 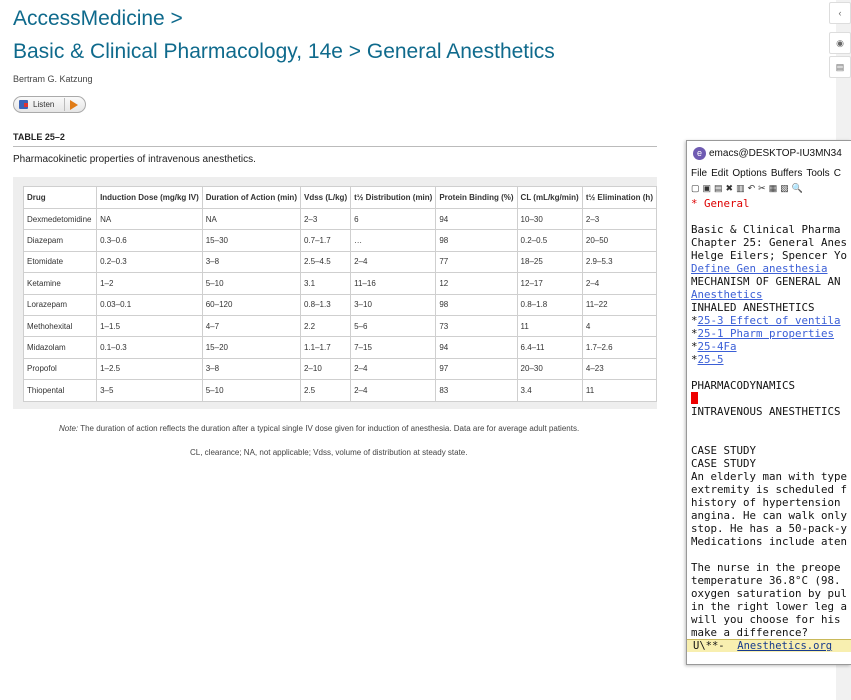 What do you see at coordinates (74, 105) in the screenshot?
I see `play-icon` at bounding box center [74, 105].